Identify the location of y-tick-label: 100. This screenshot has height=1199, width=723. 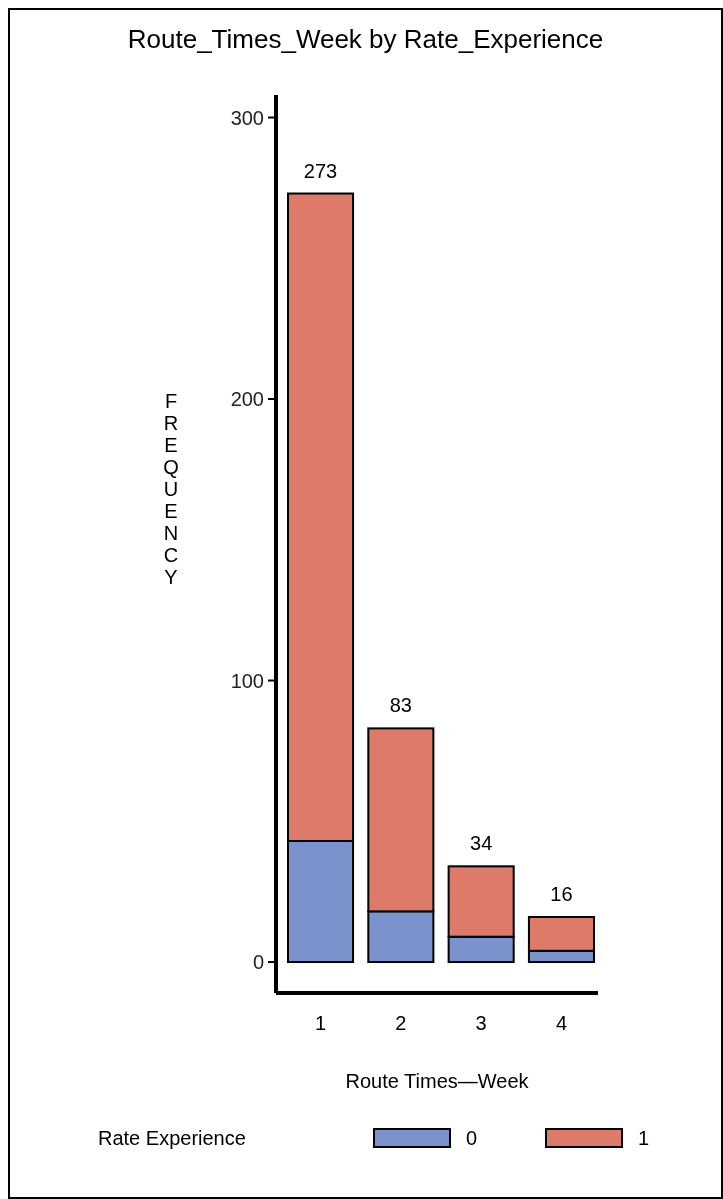
(247, 680).